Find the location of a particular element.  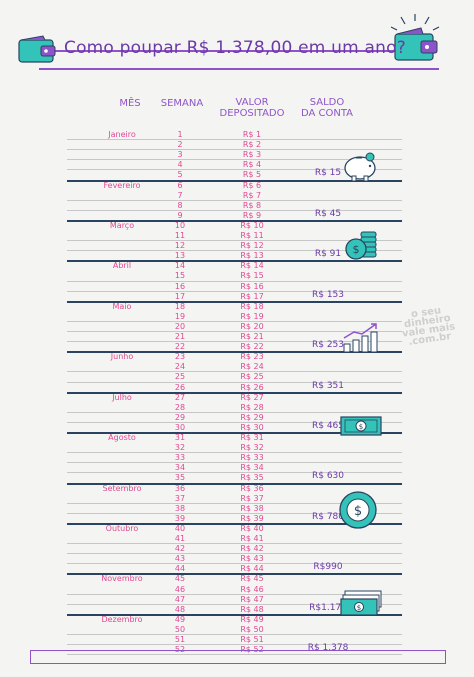

deposit-value: R$ 13 is located at coordinates (252, 256).